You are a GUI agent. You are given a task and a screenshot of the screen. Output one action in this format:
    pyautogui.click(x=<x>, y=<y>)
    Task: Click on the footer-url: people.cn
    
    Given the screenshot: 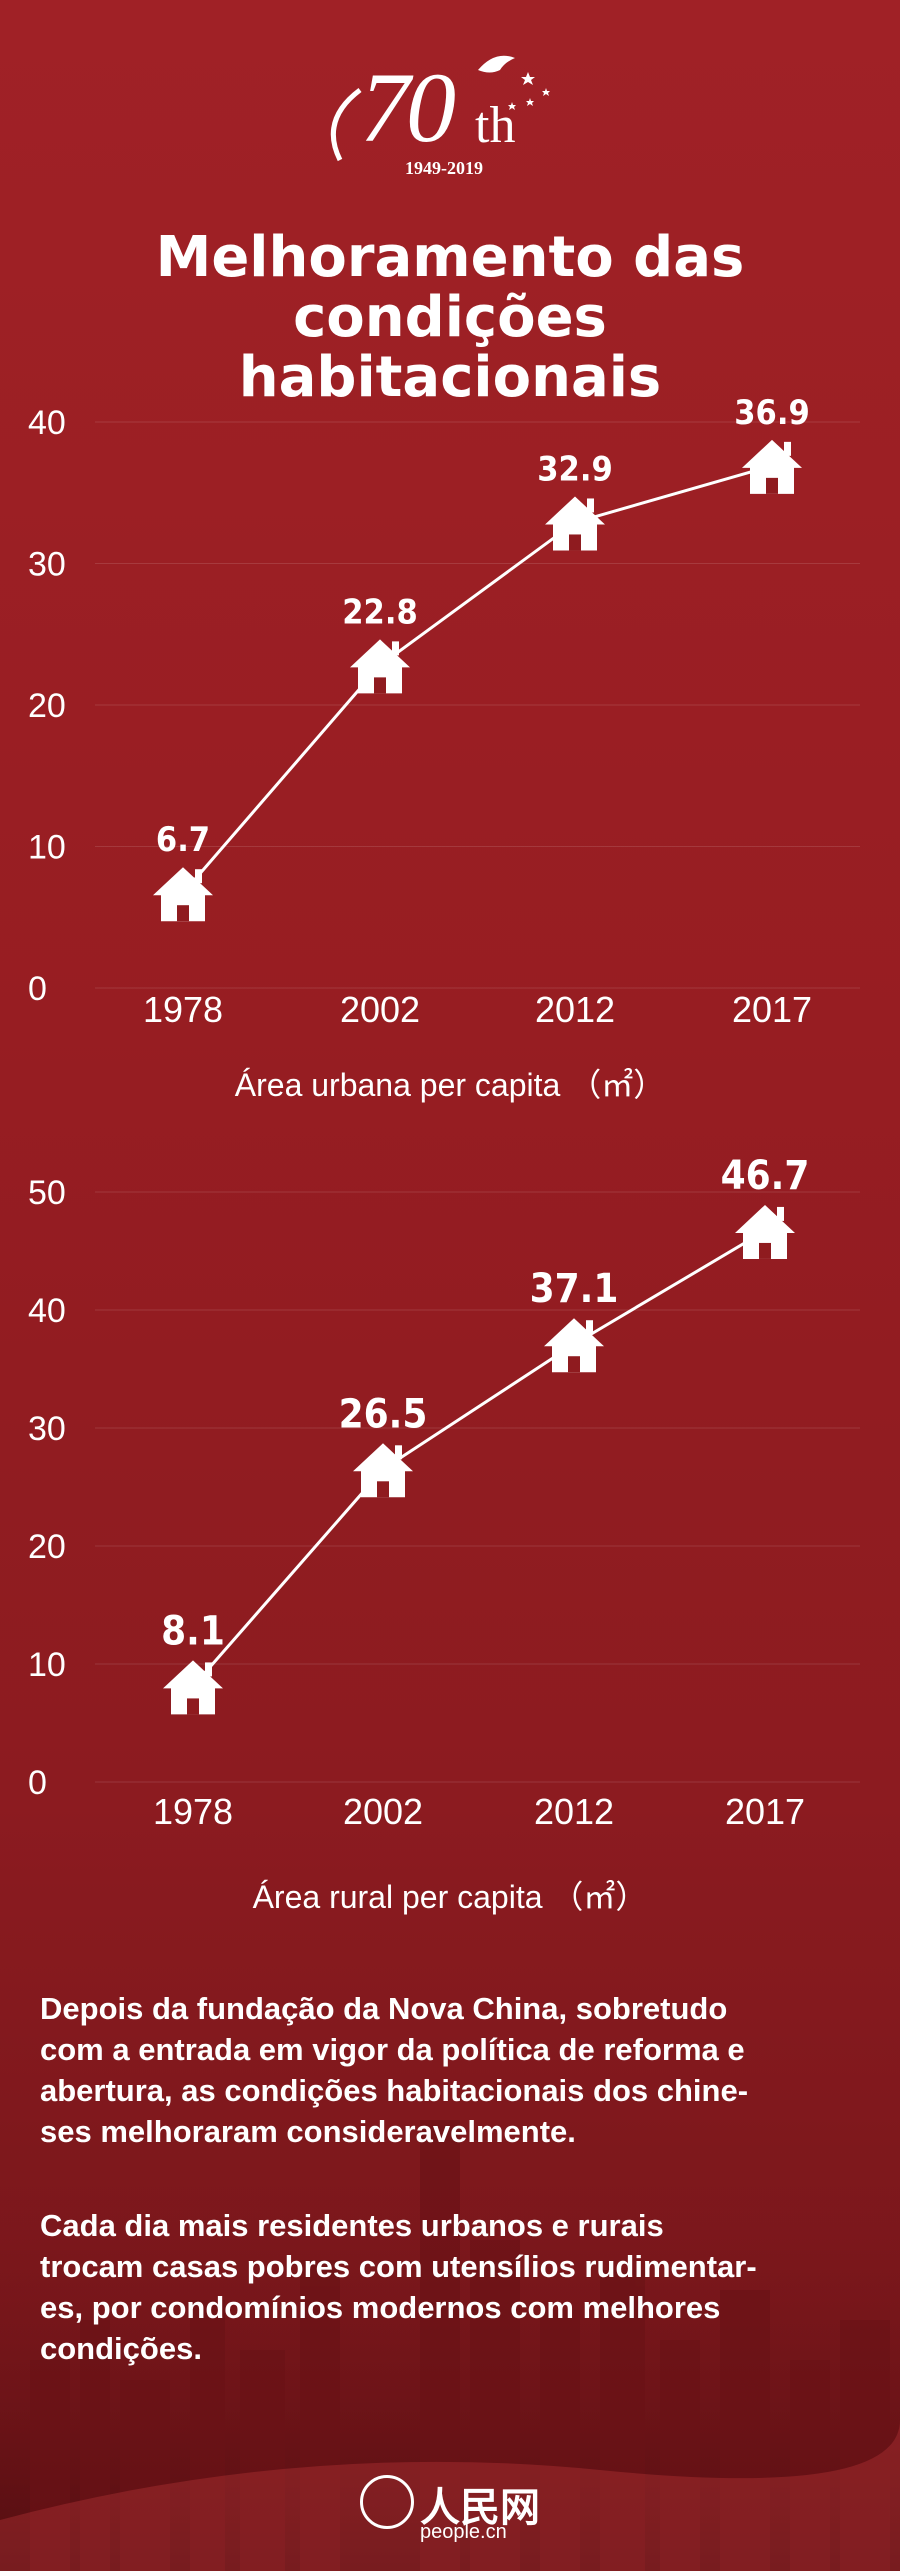 What is the action you would take?
    pyautogui.click(x=463, y=2532)
    